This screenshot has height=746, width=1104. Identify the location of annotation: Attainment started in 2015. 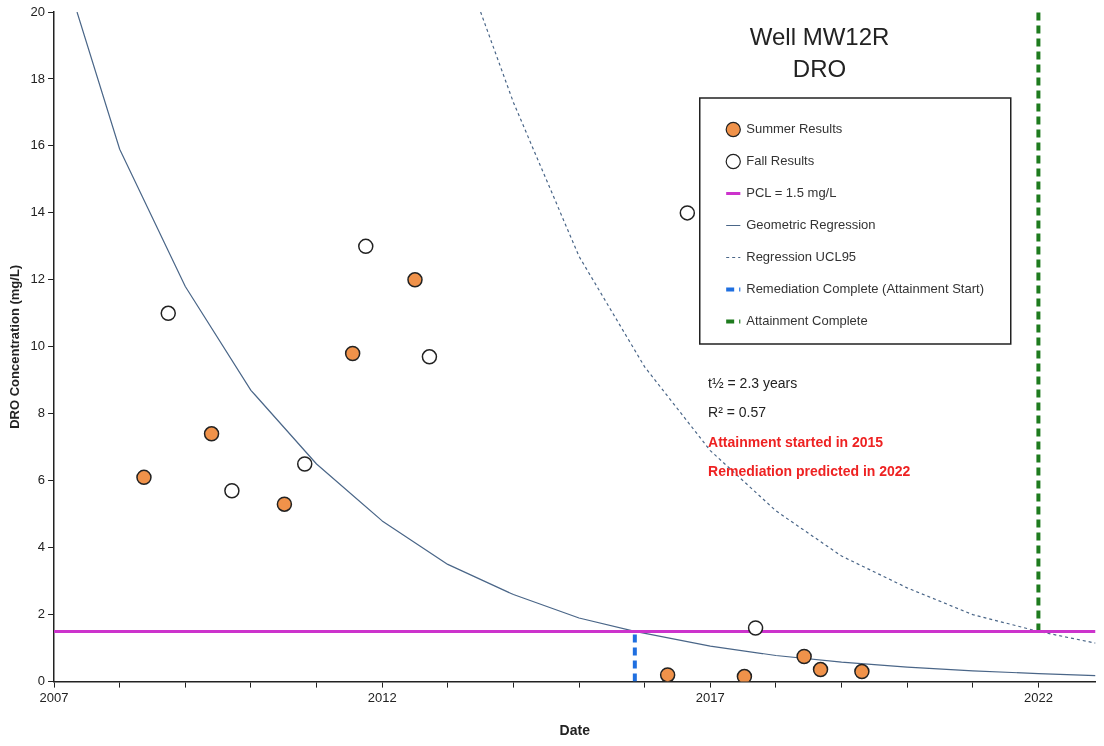
(796, 441).